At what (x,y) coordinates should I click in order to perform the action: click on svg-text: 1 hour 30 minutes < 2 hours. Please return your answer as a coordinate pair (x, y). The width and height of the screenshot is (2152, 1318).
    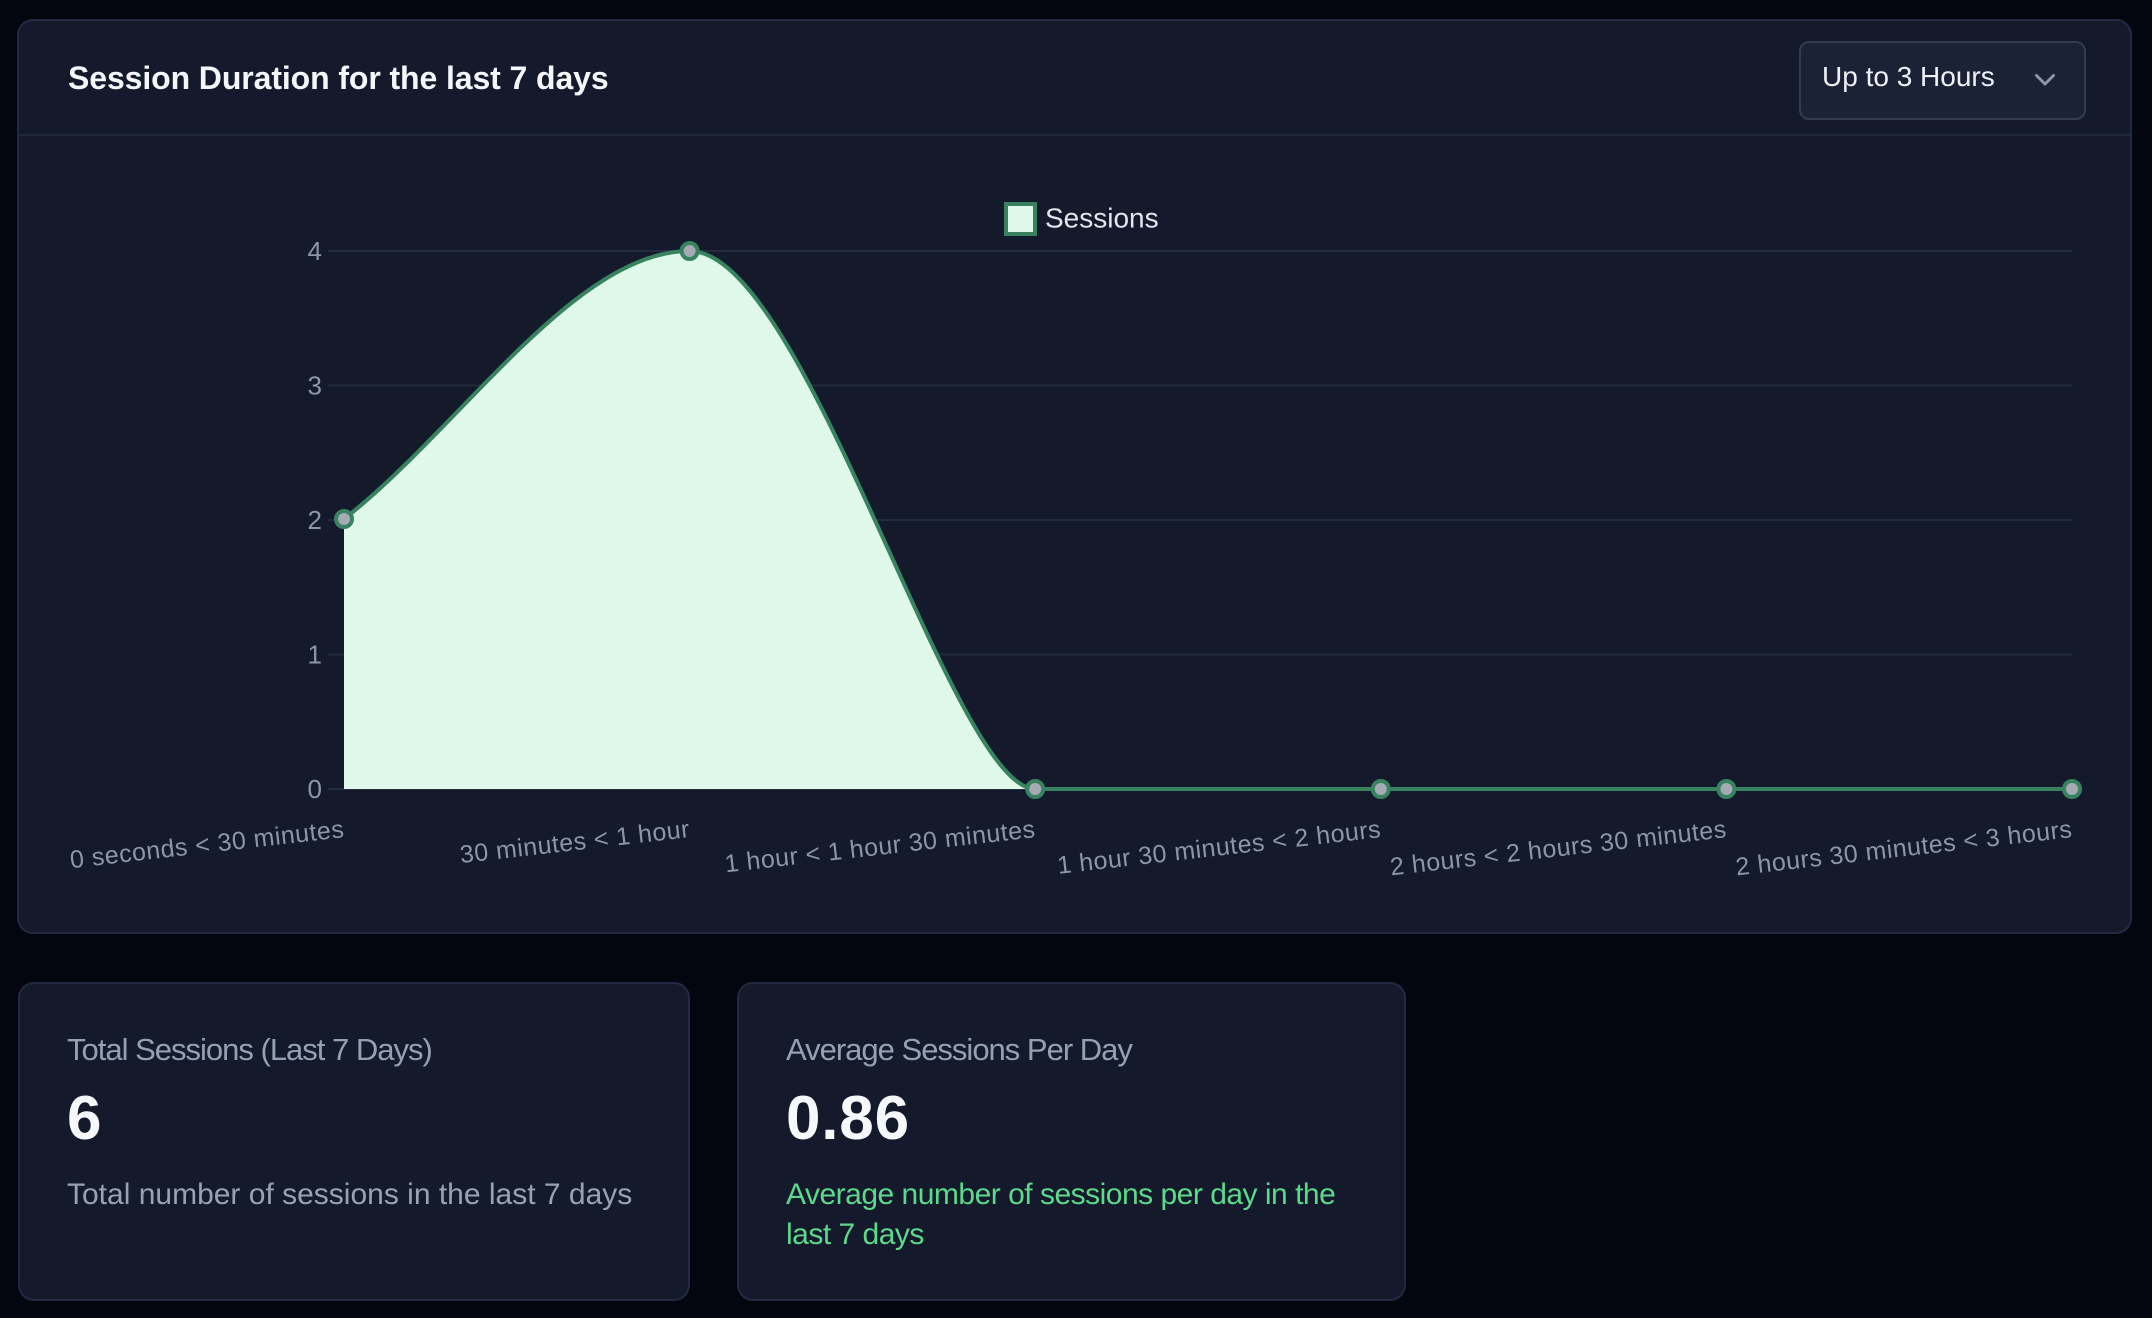
    Looking at the image, I should click on (1219, 847).